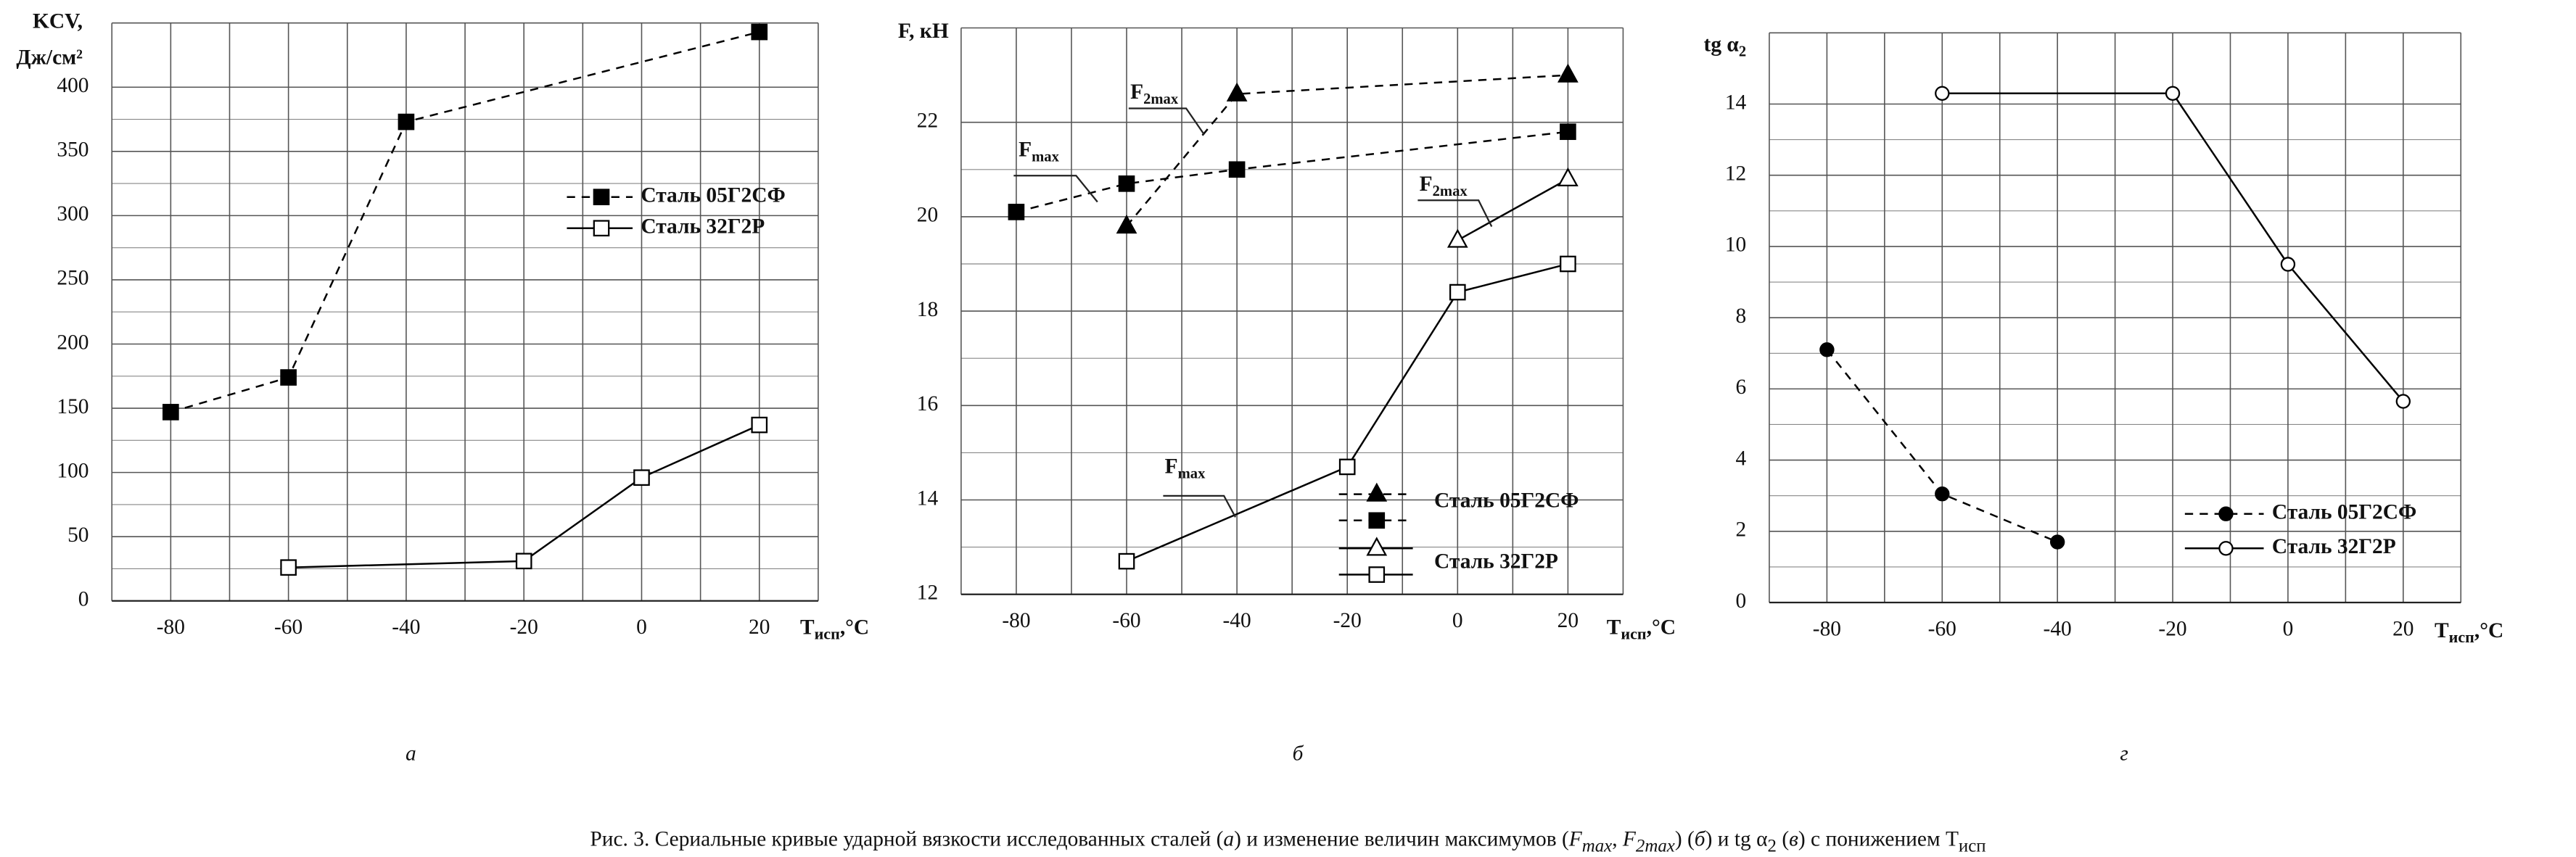 The image size is (2576, 857). Describe the element at coordinates (73, 213) in the screenshot. I see `y-tick-label: 300` at that location.